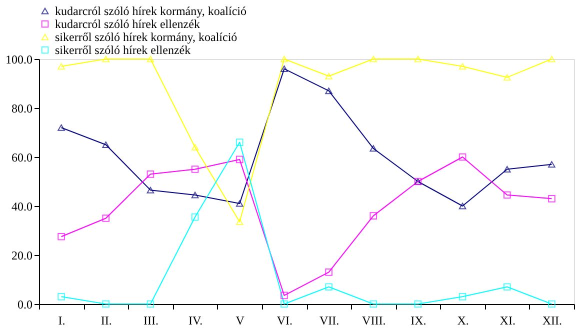 Image resolution: width=580 pixels, height=331 pixels. What do you see at coordinates (418, 321) in the screenshot?
I see `x-tick-label: IX.` at bounding box center [418, 321].